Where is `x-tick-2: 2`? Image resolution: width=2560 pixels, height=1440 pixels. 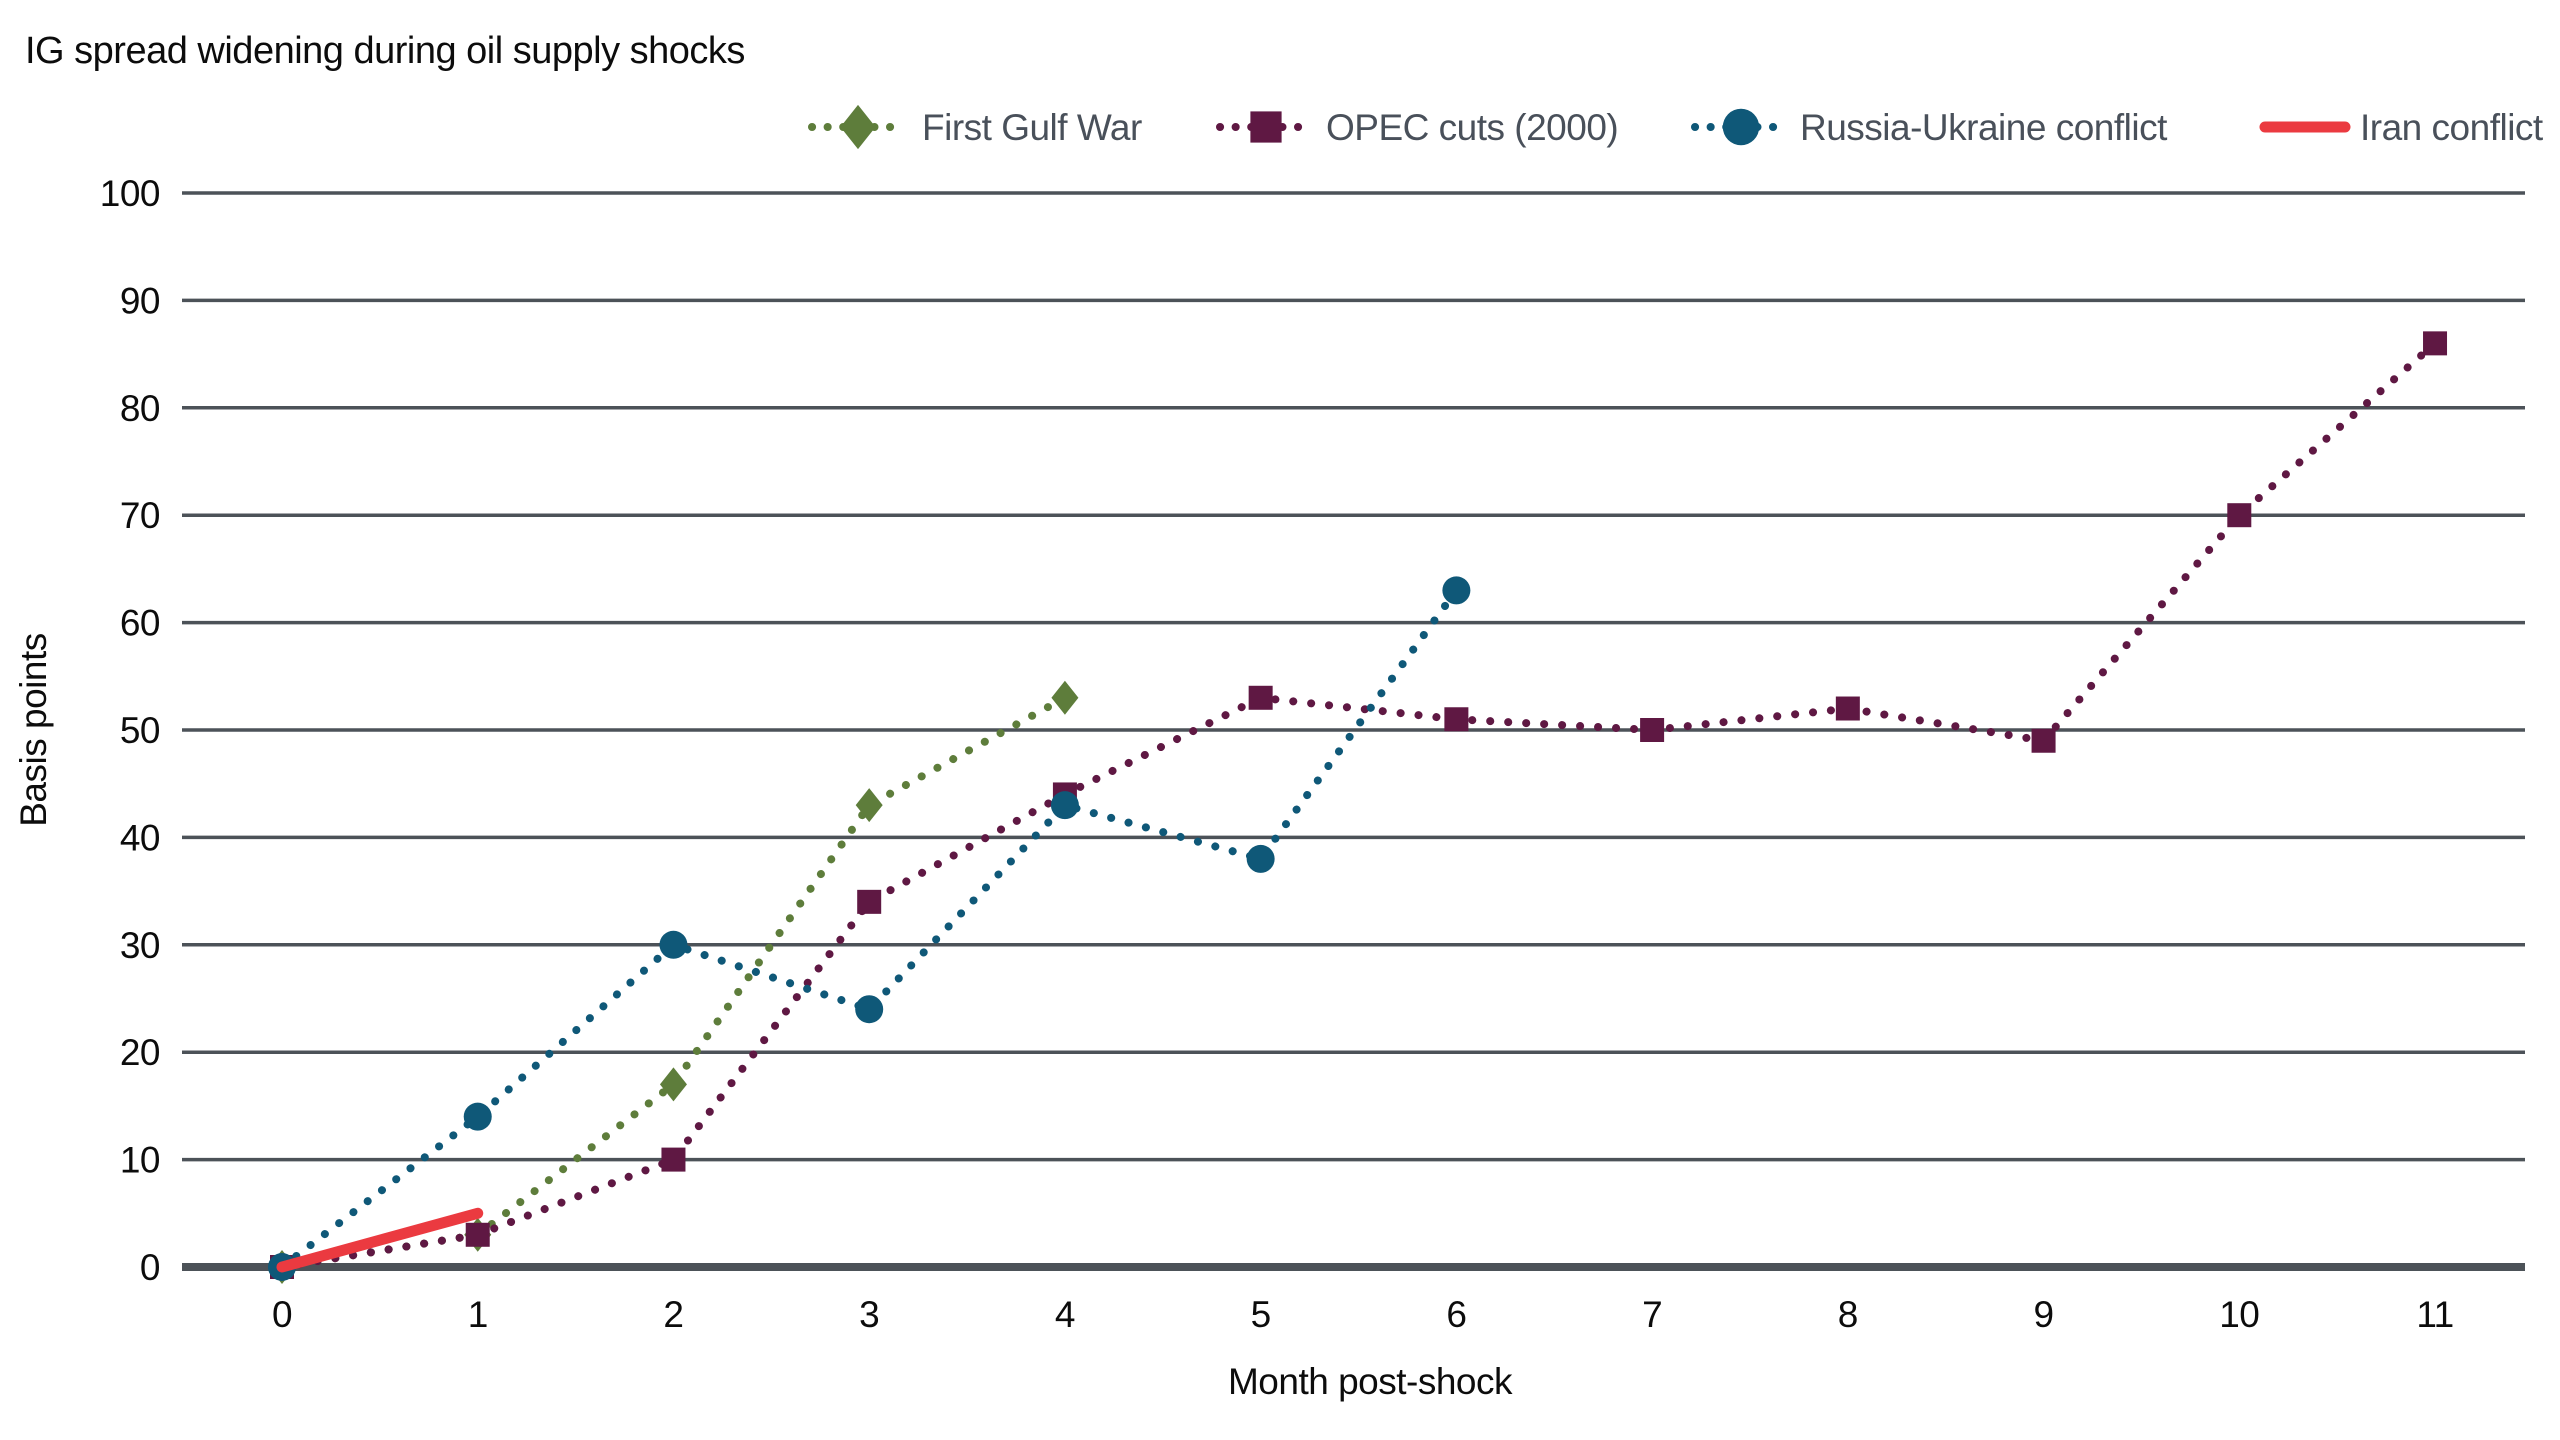
x-tick-2: 2 is located at coordinates (673, 1314).